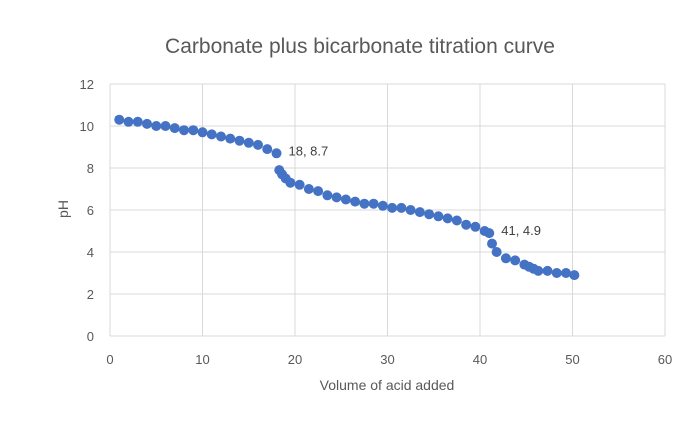 The width and height of the screenshot is (700, 441). I want to click on y-tick-label: 0, so click(90, 336).